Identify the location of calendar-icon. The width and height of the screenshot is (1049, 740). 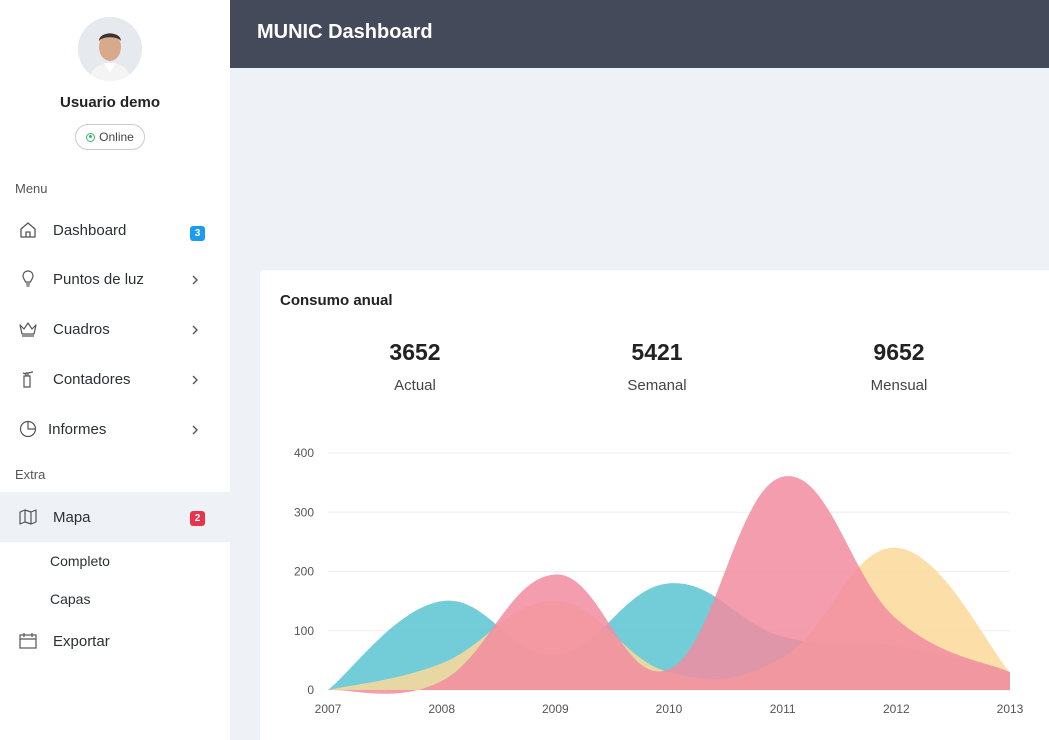
(28, 641).